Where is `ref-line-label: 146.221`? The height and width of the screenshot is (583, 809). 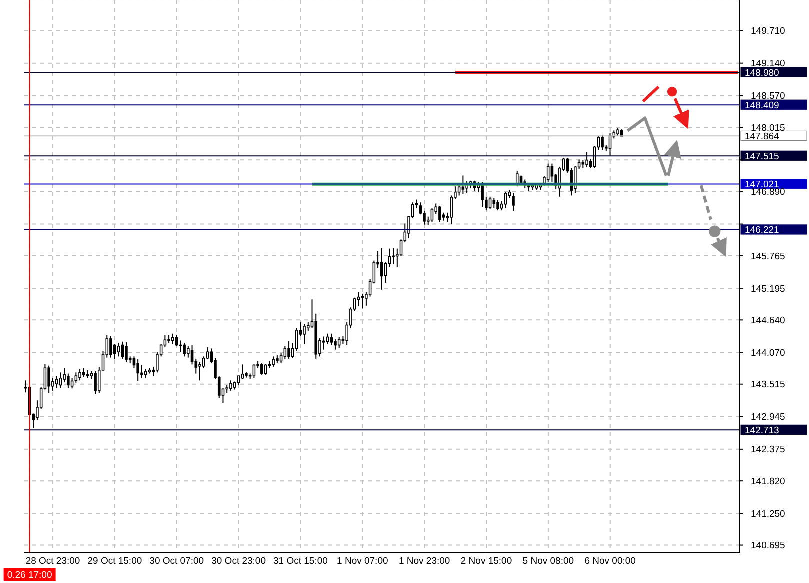
ref-line-label: 146.221 is located at coordinates (762, 230).